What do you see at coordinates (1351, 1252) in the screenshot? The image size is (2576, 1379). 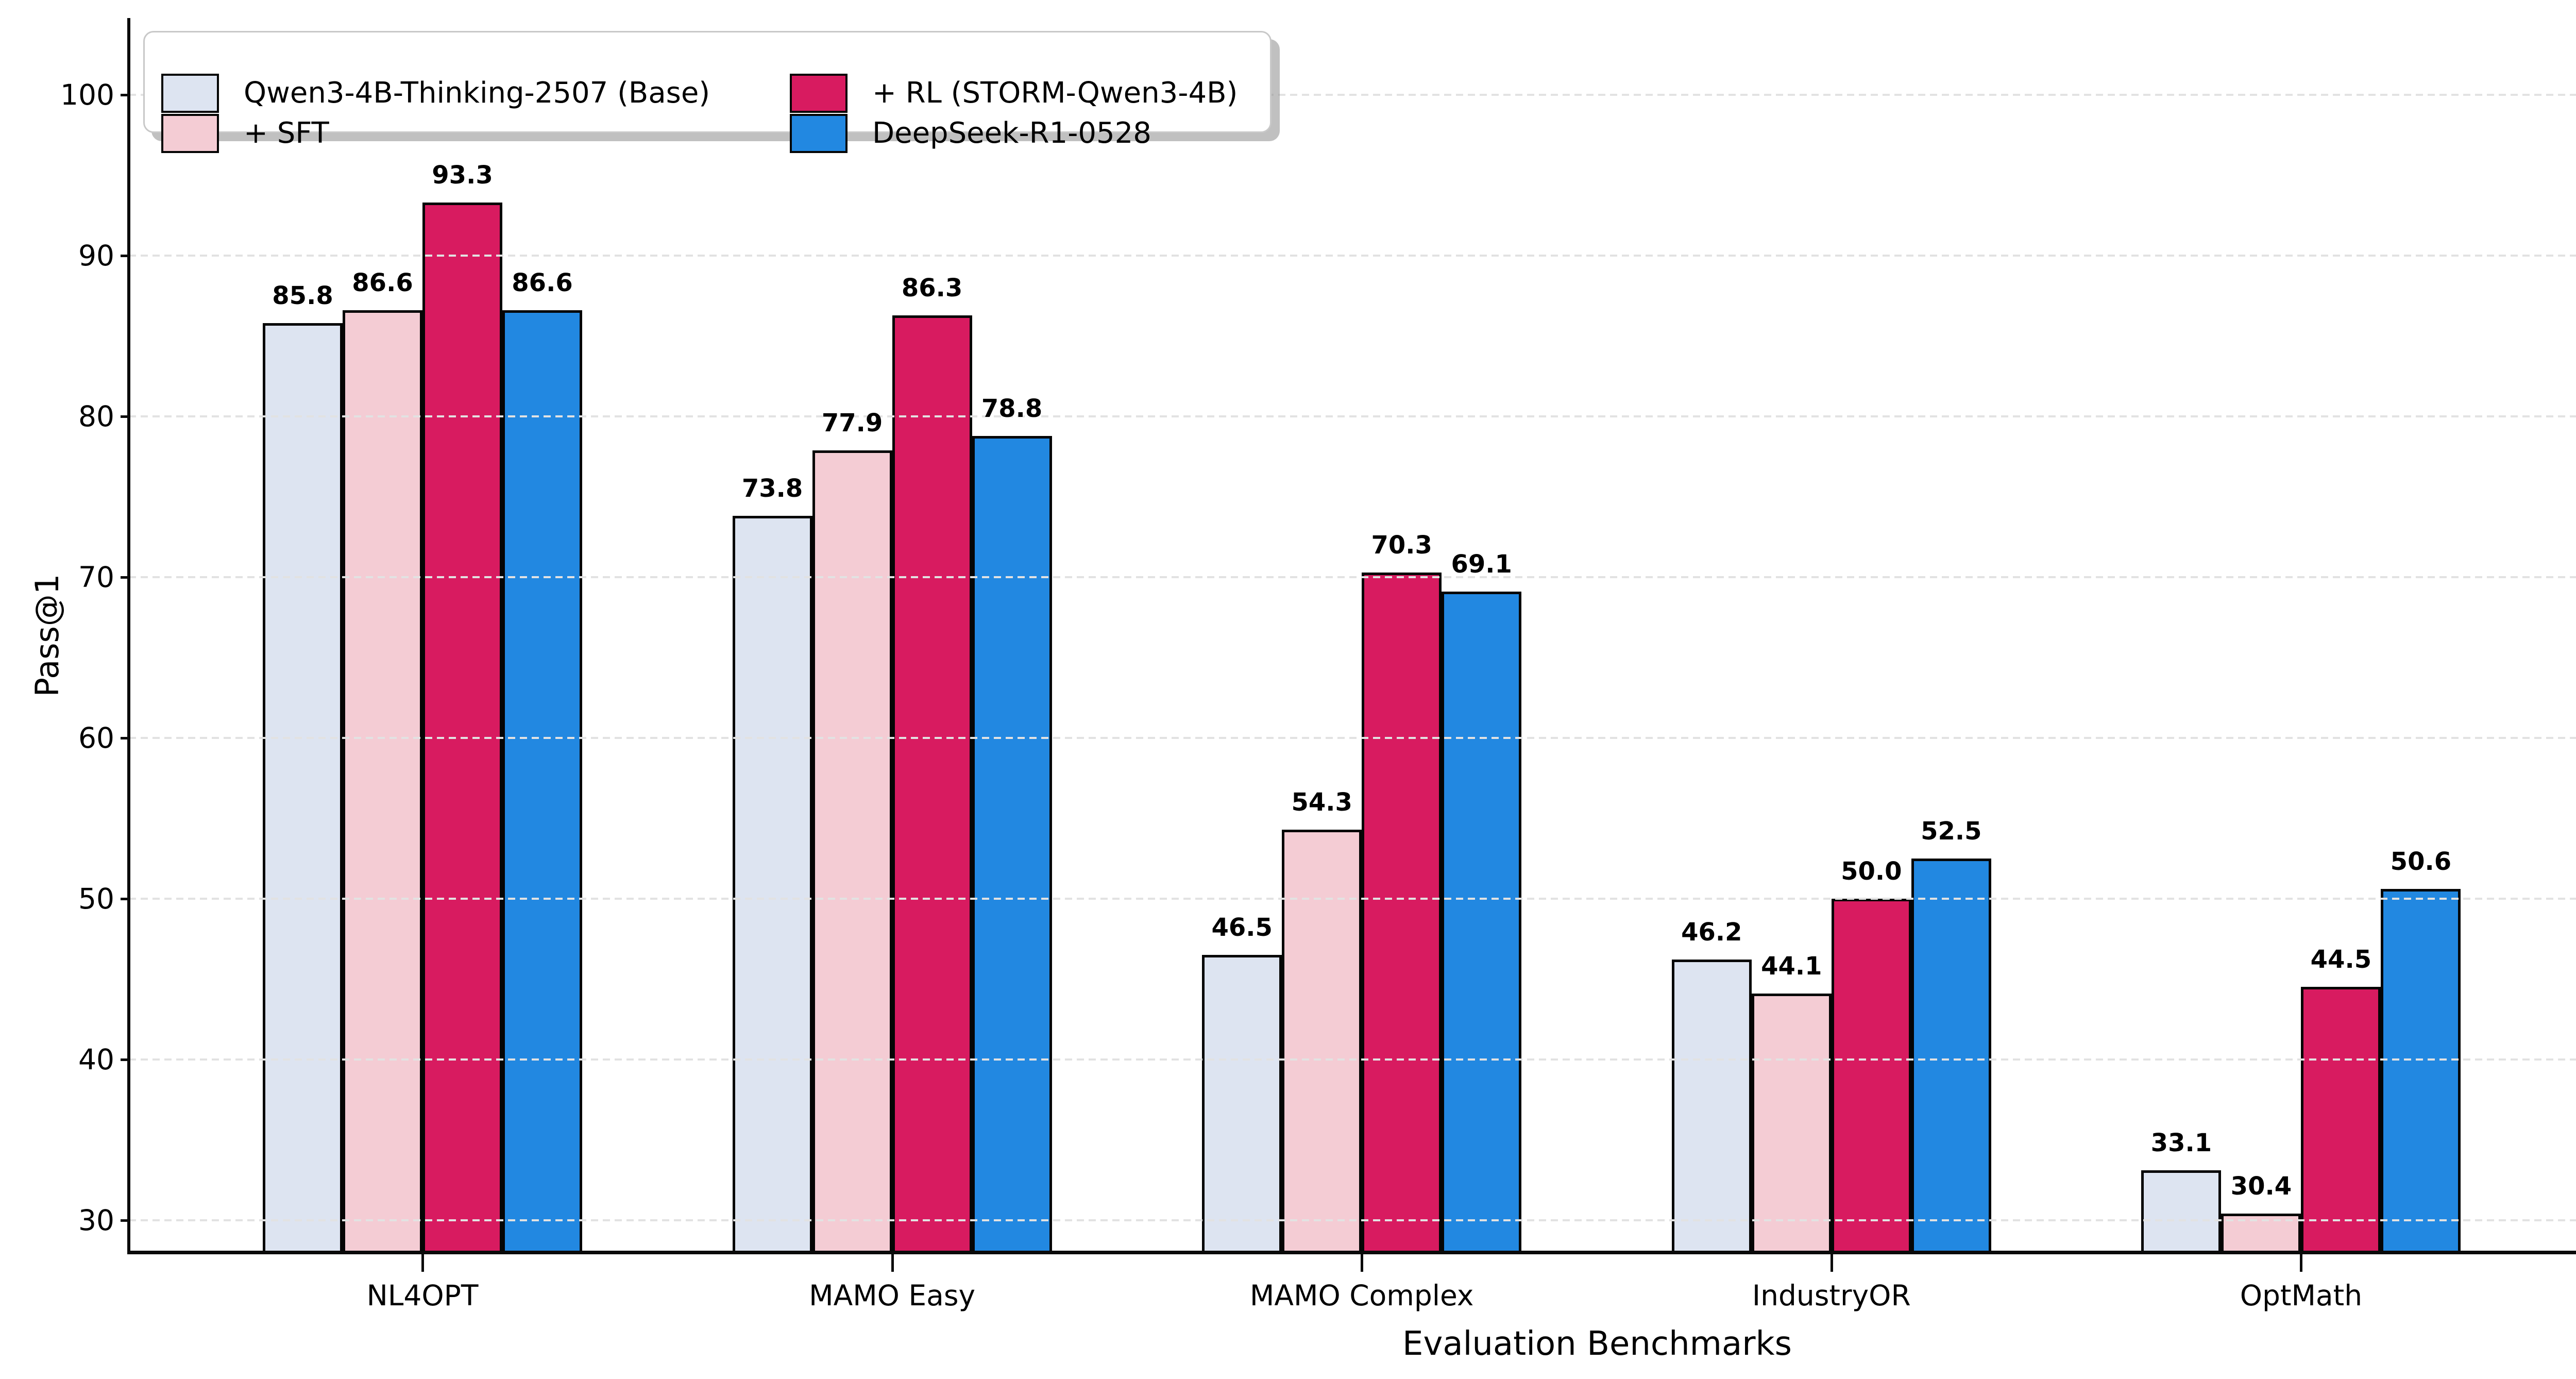 I see `x-axis-spine` at bounding box center [1351, 1252].